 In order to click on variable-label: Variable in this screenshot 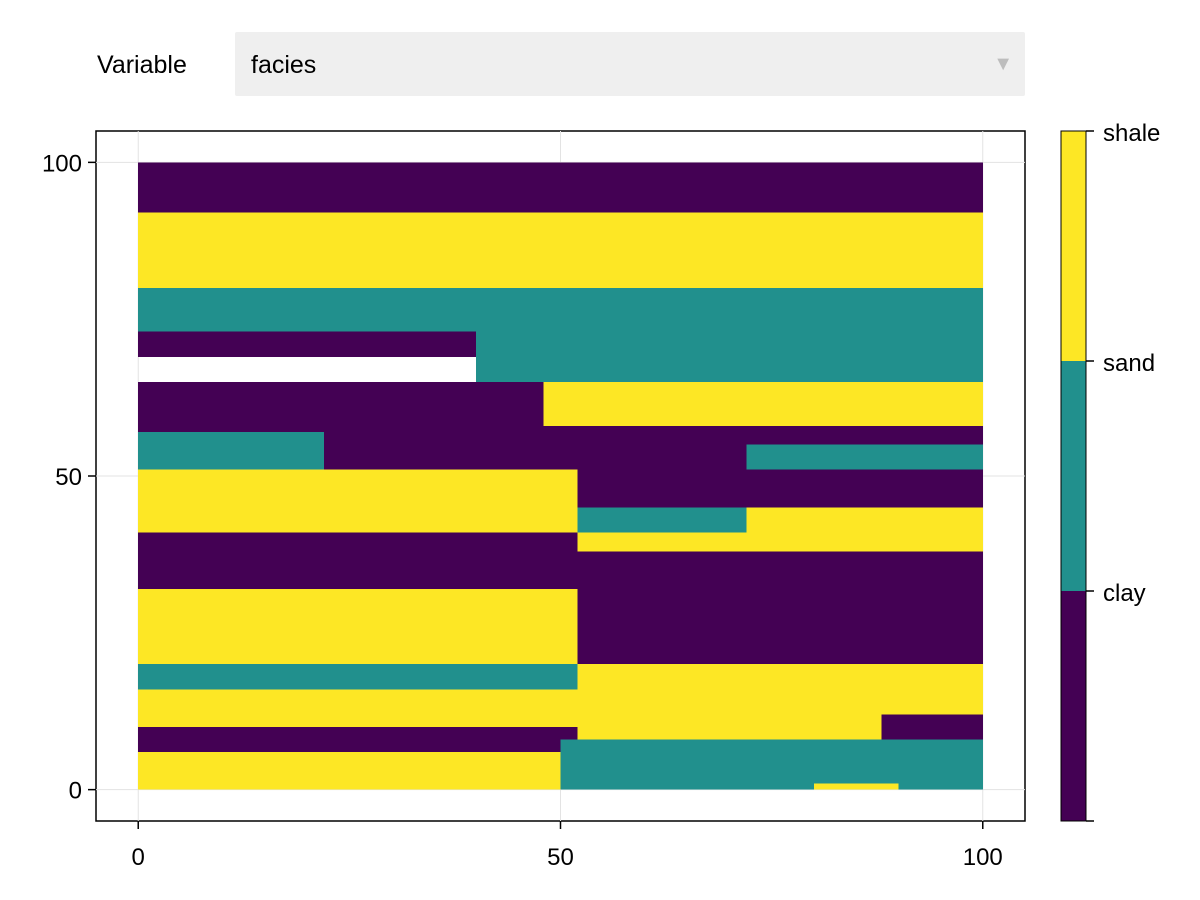, I will do `click(142, 65)`.